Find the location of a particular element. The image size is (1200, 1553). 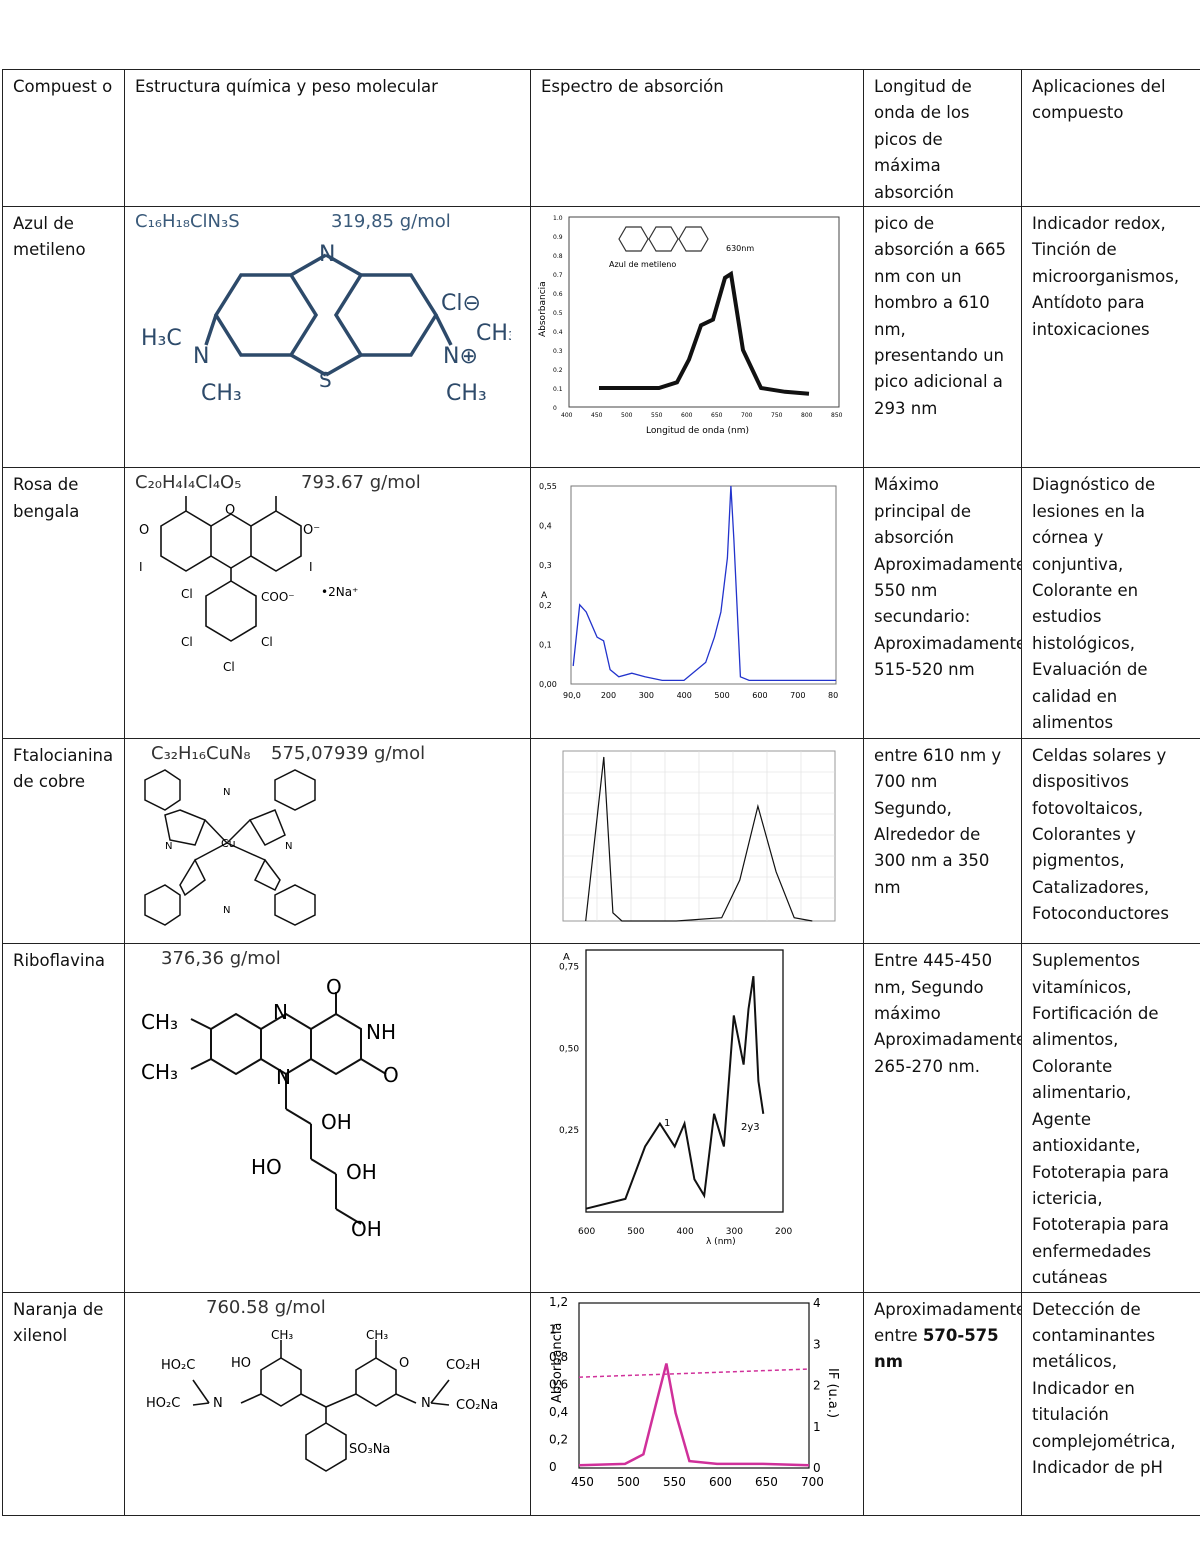

inset-label: Azul de metileno is located at coordinates (642, 264).